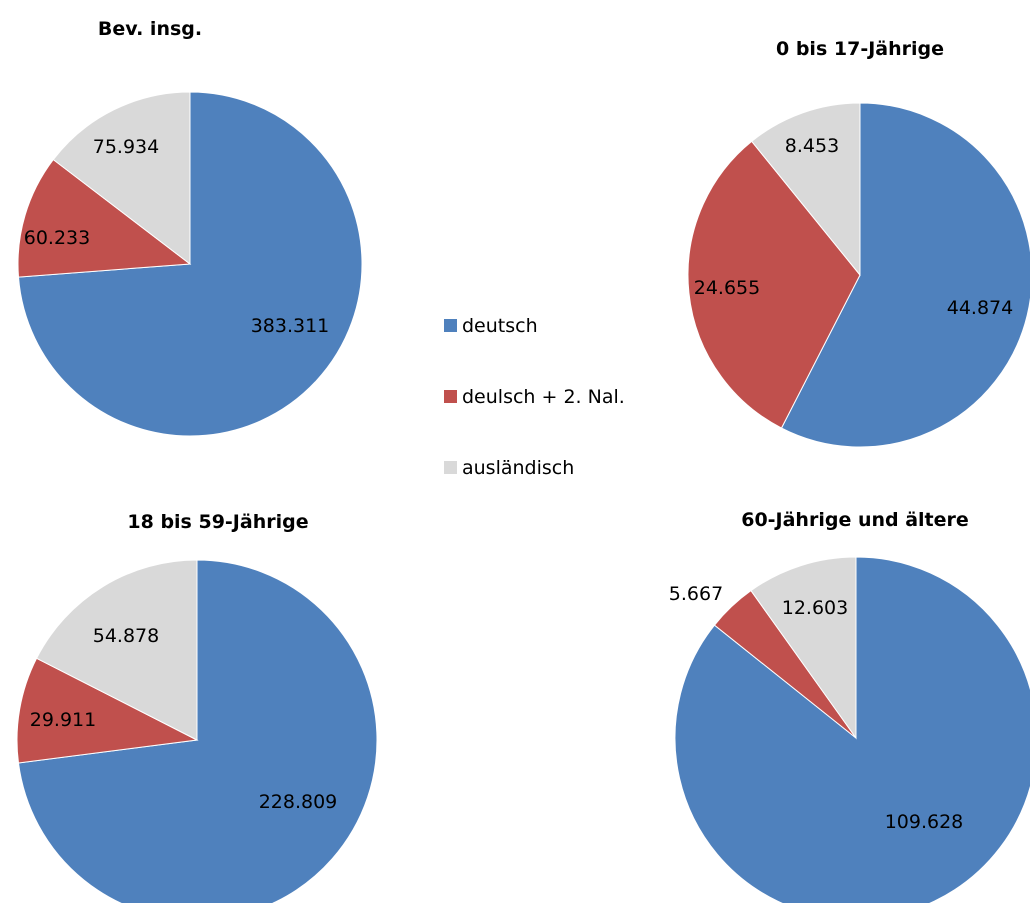  I want to click on legend-item: deutsch, so click(491, 326).